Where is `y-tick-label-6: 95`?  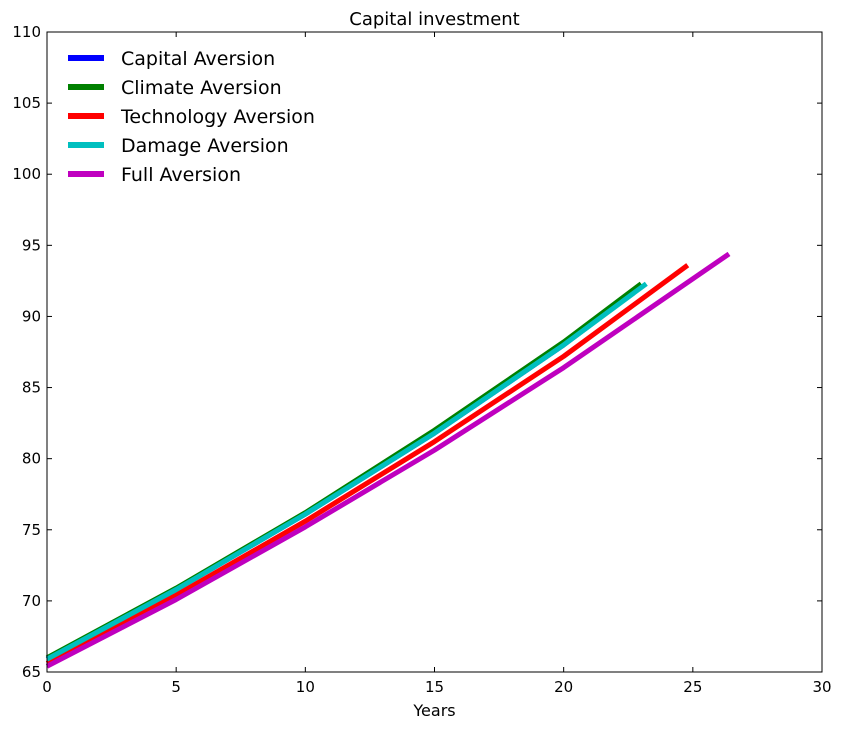
y-tick-label-6: 95 is located at coordinates (31, 245).